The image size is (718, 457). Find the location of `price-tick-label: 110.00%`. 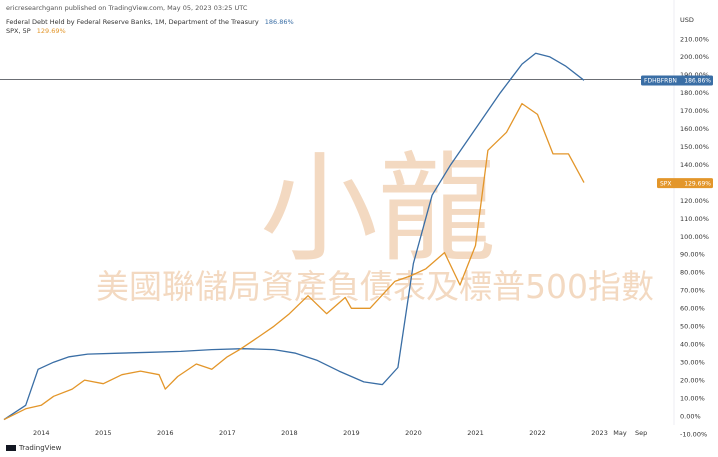

price-tick-label: 110.00% is located at coordinates (694, 219).